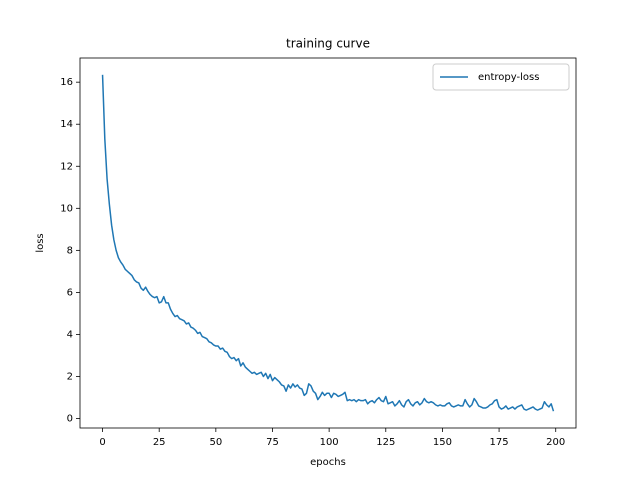 This screenshot has width=640, height=480. What do you see at coordinates (70, 419) in the screenshot?
I see `y-tick-label: 0` at bounding box center [70, 419].